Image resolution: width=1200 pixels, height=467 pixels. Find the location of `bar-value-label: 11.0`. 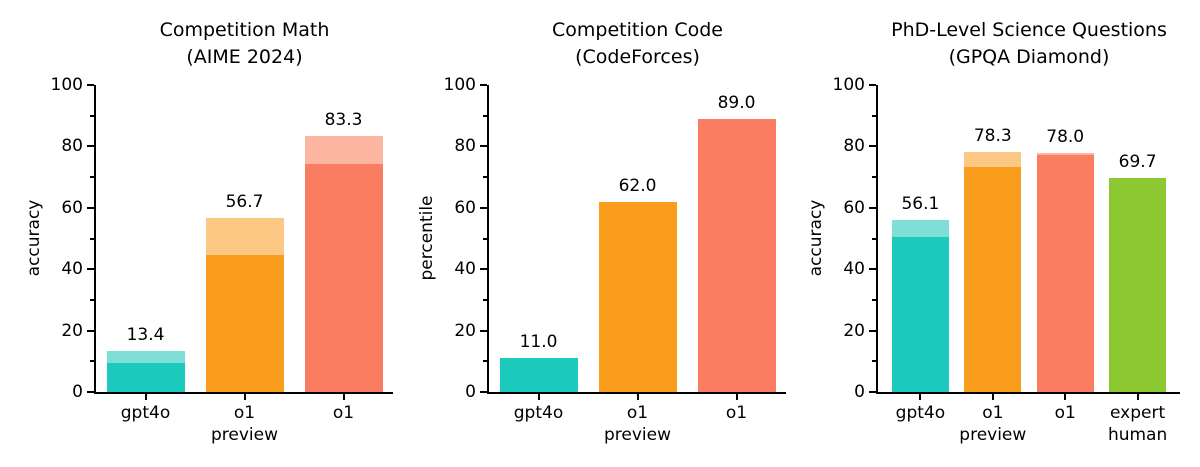

bar-value-label: 11.0 is located at coordinates (538, 342).